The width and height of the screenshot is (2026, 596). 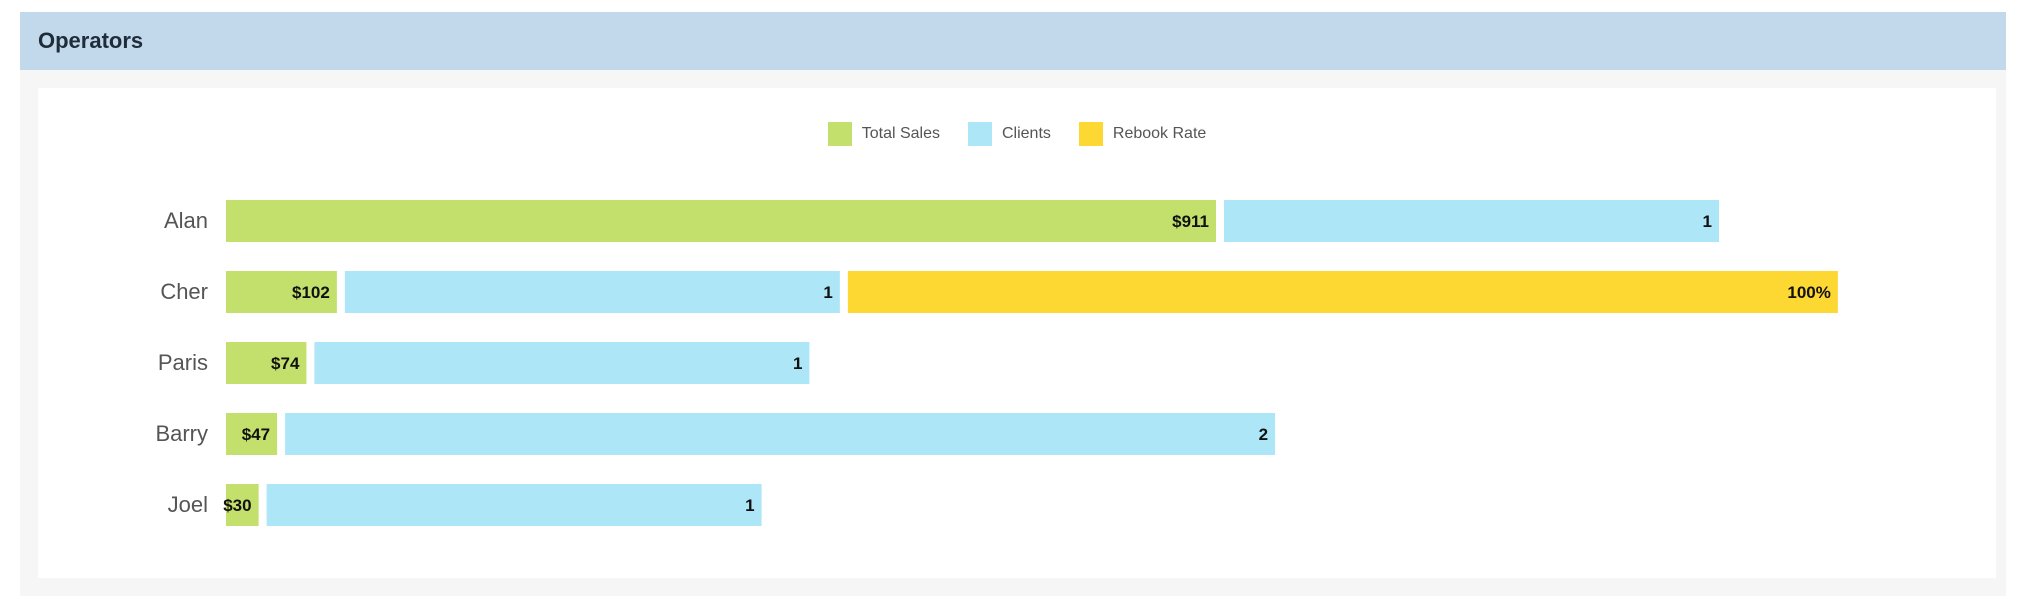 I want to click on bar-value-label: $102, so click(x=311, y=292).